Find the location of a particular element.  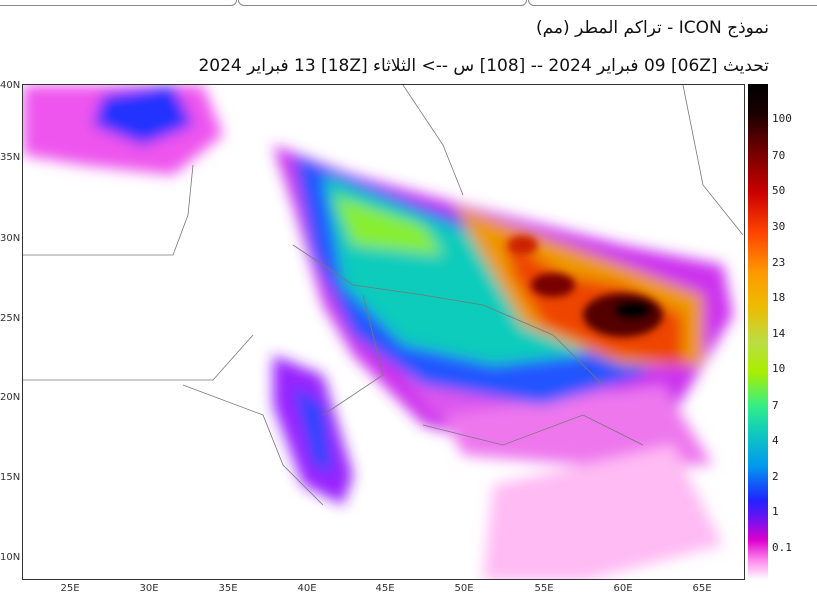

lon-label: 45E is located at coordinates (385, 588).